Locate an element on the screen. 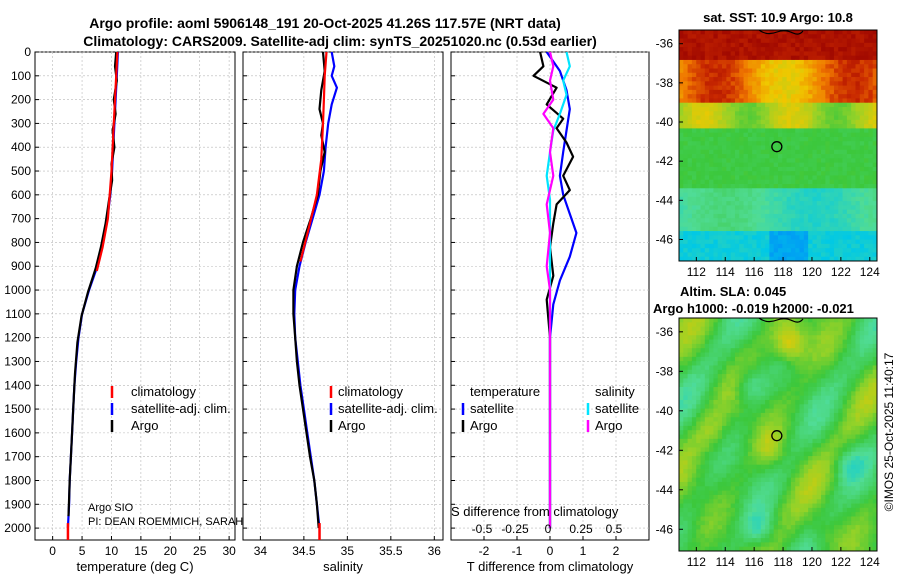 The width and height of the screenshot is (900, 580). x-tick-label: 25 is located at coordinates (200, 551).